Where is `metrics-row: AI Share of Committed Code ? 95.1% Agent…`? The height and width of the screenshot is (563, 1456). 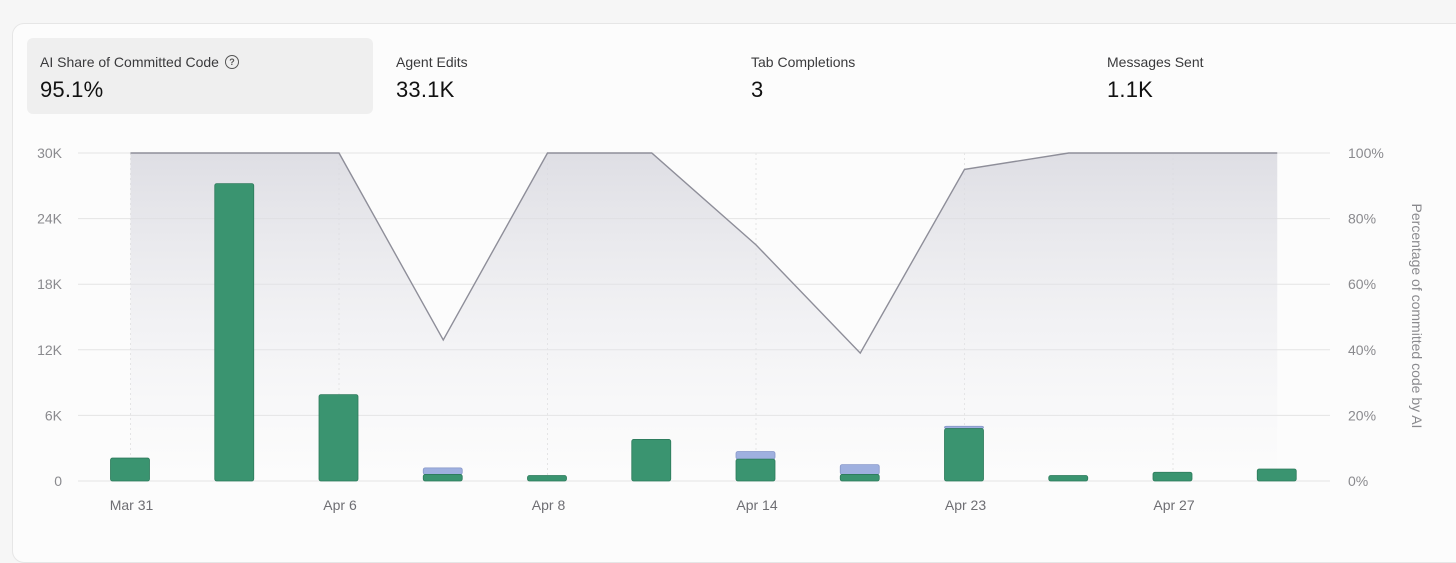
metrics-row: AI Share of Committed Code ? 95.1% Agent… is located at coordinates (737, 76).